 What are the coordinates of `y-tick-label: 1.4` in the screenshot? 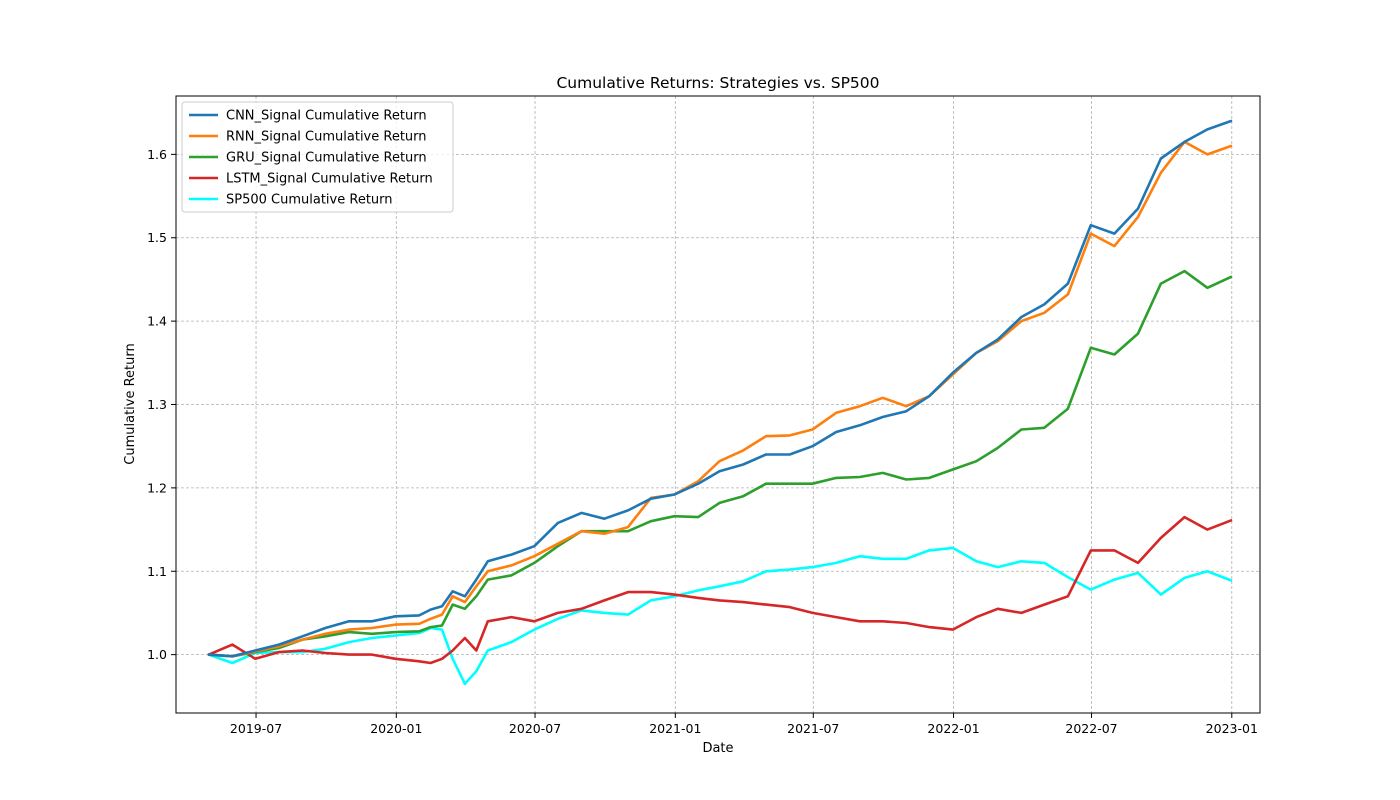 It's located at (157, 321).